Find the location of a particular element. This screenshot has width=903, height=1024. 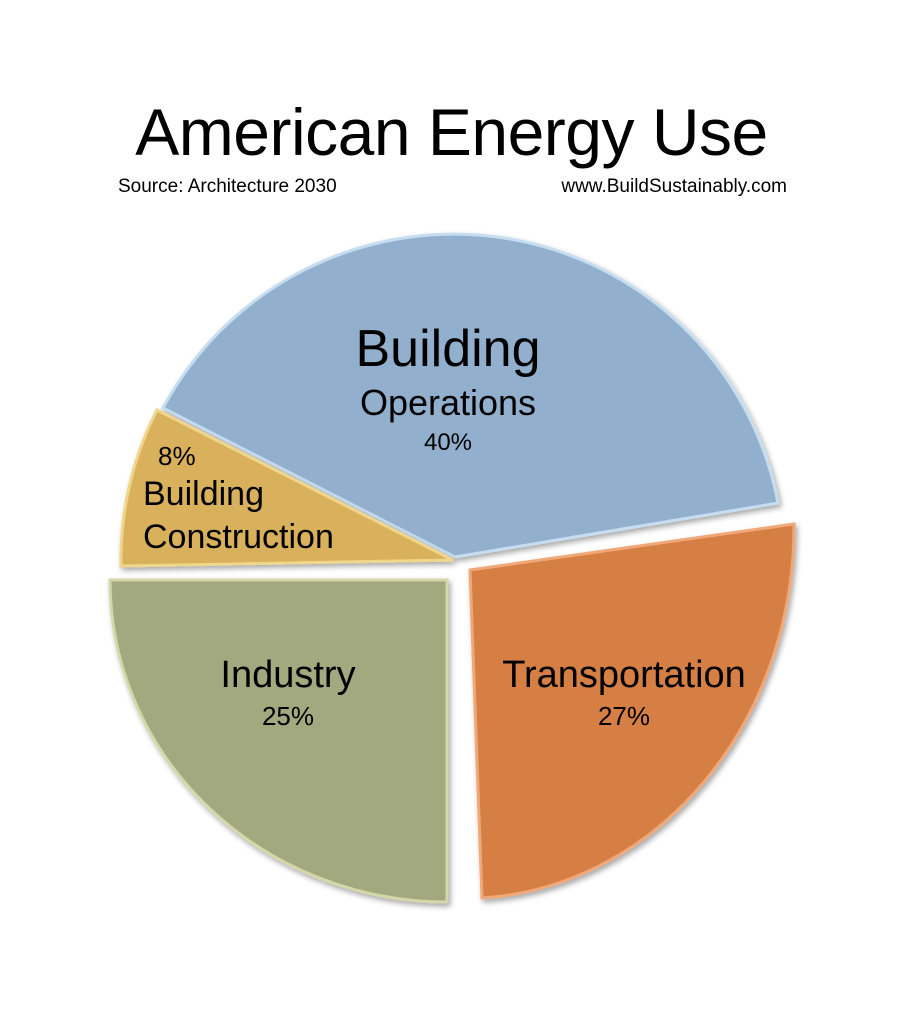

transportation-percent: 27% is located at coordinates (624, 716).